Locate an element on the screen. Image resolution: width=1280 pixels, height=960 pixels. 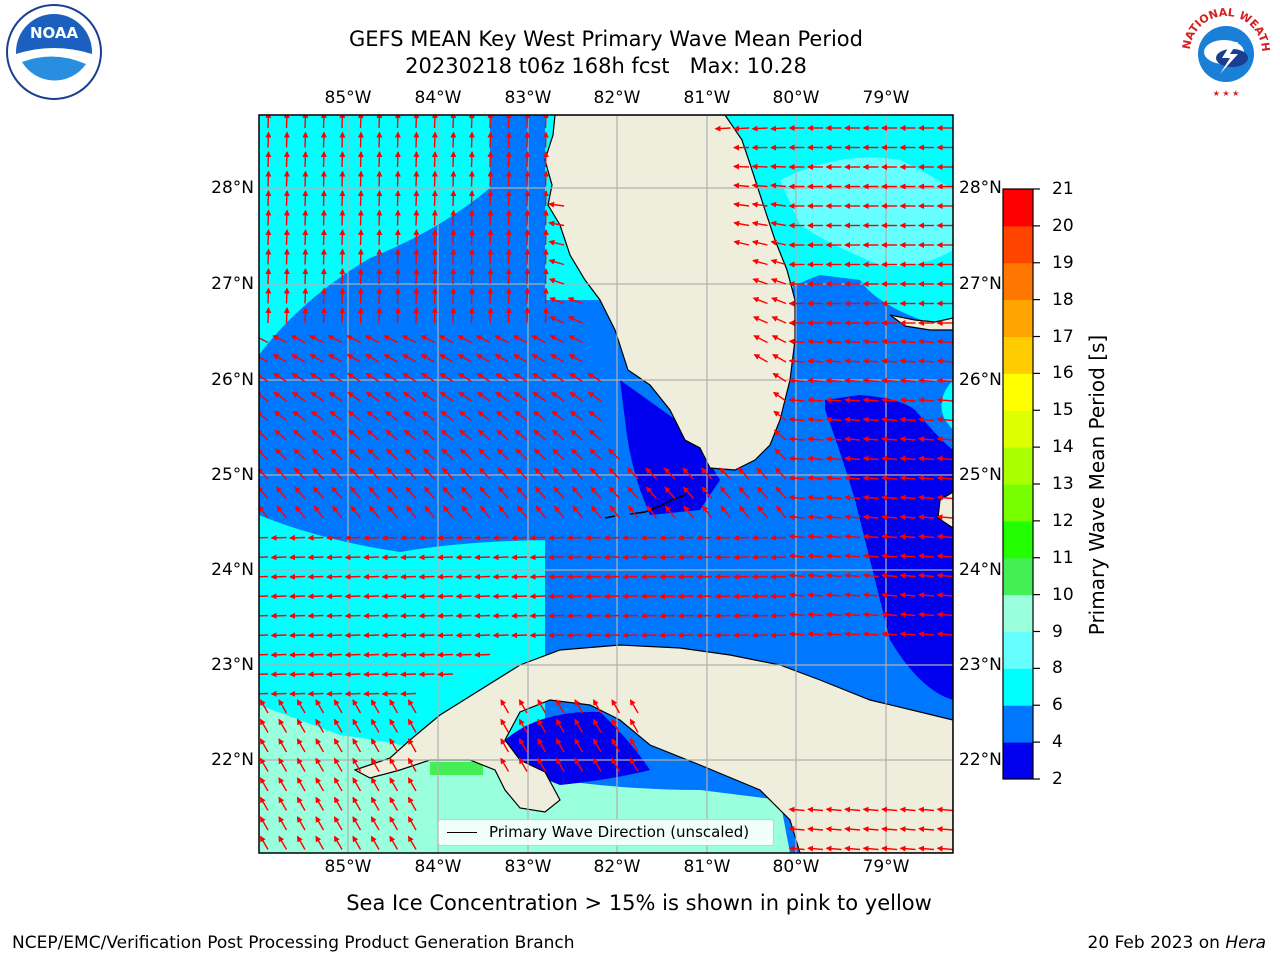
chart-subtitle: 20230218 t06z 168h fcst Max: 10.28 is located at coordinates (606, 66).